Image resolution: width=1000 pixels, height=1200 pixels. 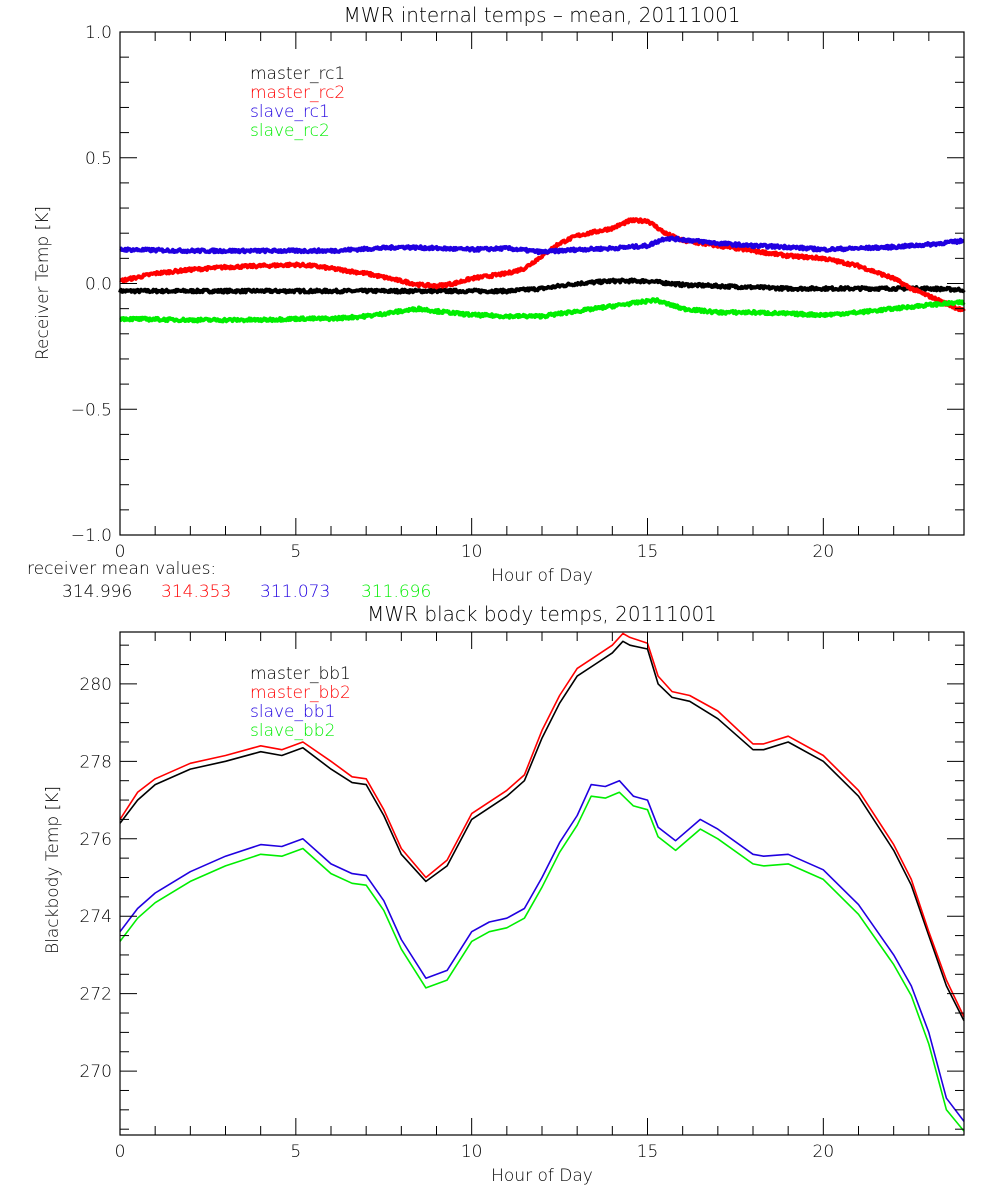 I want to click on y-tick-label: 274, so click(x=96, y=917).